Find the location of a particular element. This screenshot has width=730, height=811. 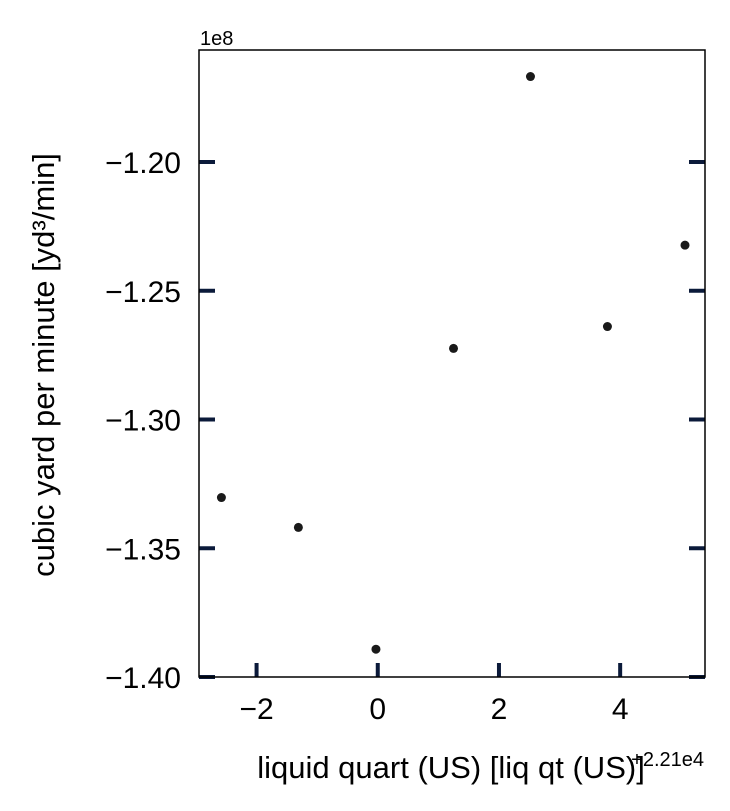

x-tick-label: 4 is located at coordinates (620, 709).